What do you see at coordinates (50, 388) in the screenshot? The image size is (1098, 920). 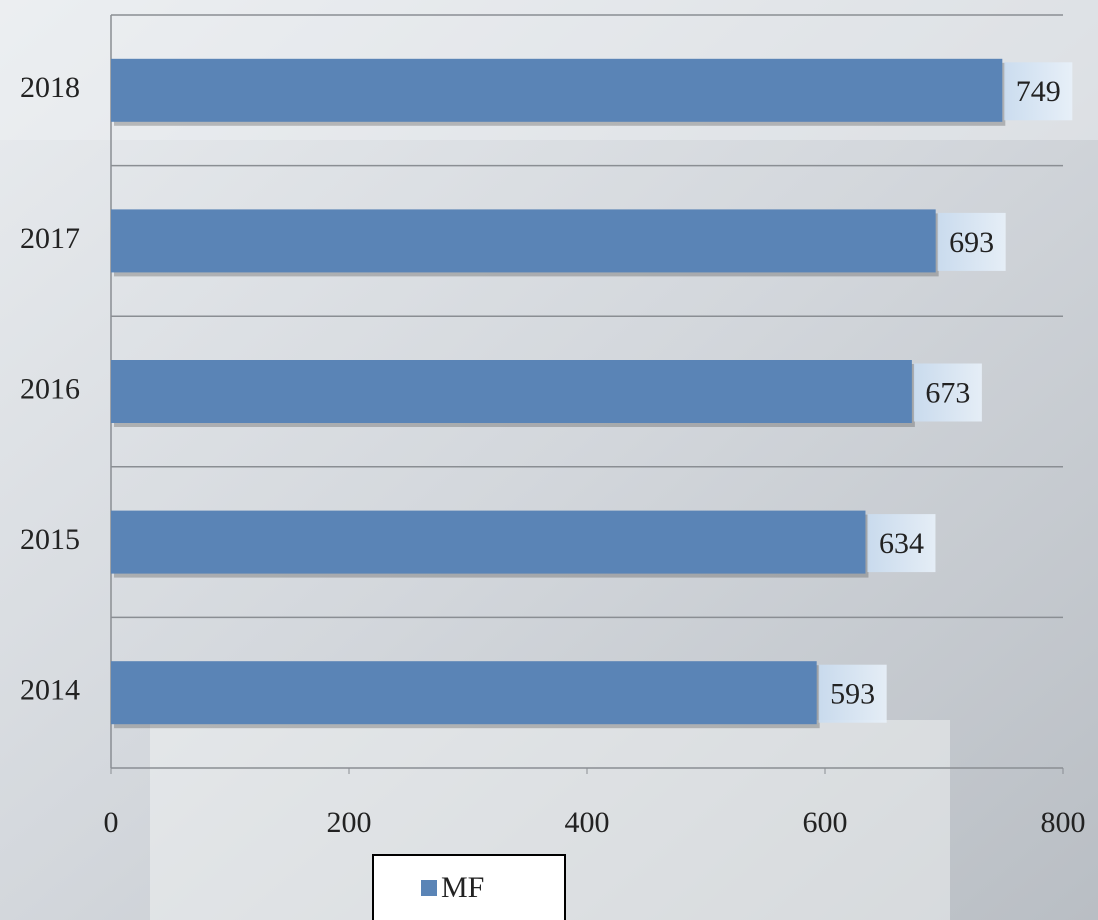 I see `y-tick-label: 2016` at bounding box center [50, 388].